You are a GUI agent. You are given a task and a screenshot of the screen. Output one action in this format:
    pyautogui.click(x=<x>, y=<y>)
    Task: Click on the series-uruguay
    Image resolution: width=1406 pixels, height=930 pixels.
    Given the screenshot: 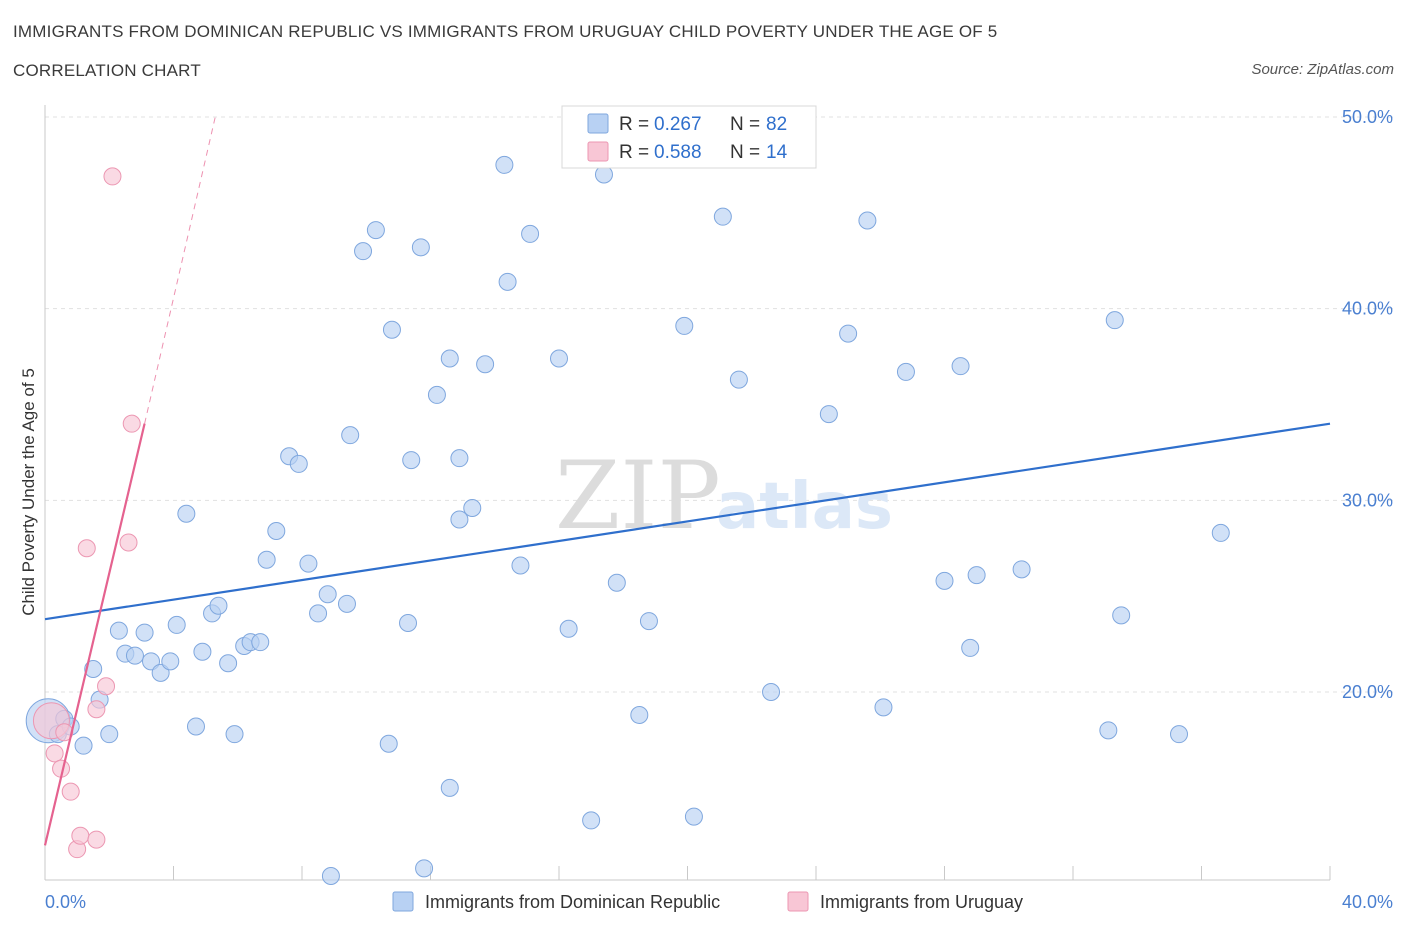 What is the action you would take?
    pyautogui.click(x=86, y=513)
    